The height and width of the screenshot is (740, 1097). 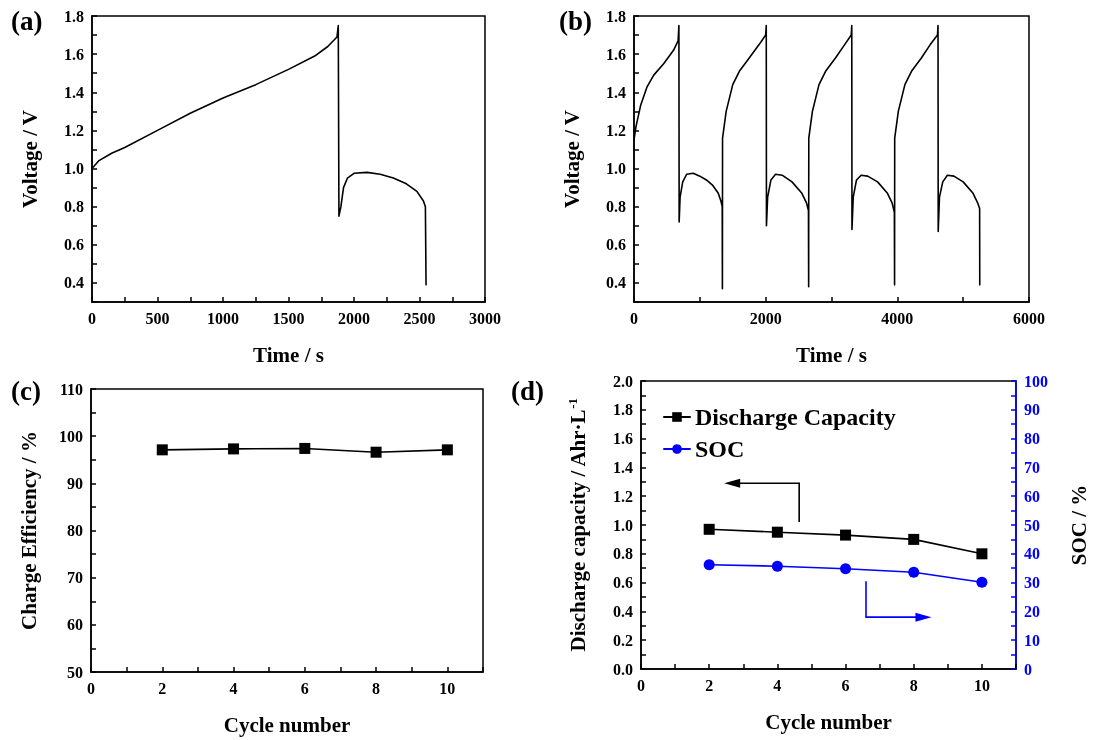 What do you see at coordinates (75, 530) in the screenshot?
I see `y-tick-label: 80` at bounding box center [75, 530].